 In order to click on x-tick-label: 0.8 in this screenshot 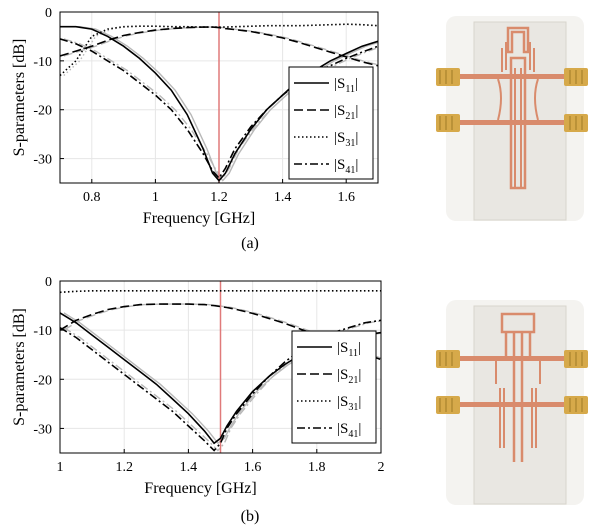, I will do `click(92, 197)`.